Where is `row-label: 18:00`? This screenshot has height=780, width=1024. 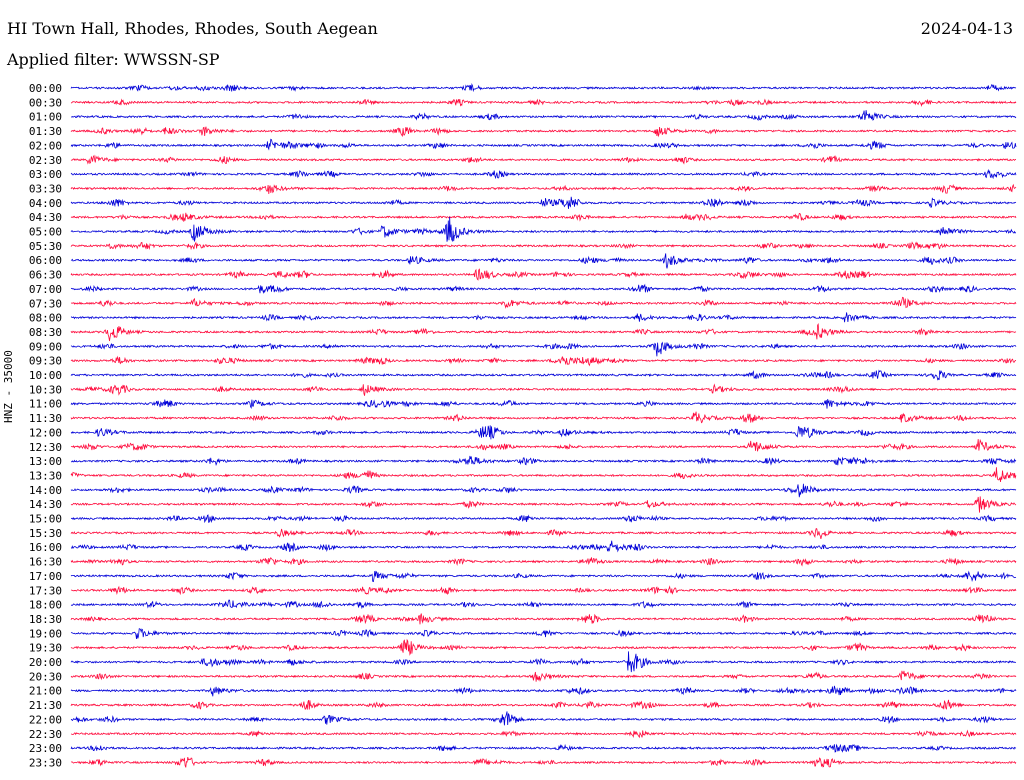 row-label: 18:00 is located at coordinates (45, 605).